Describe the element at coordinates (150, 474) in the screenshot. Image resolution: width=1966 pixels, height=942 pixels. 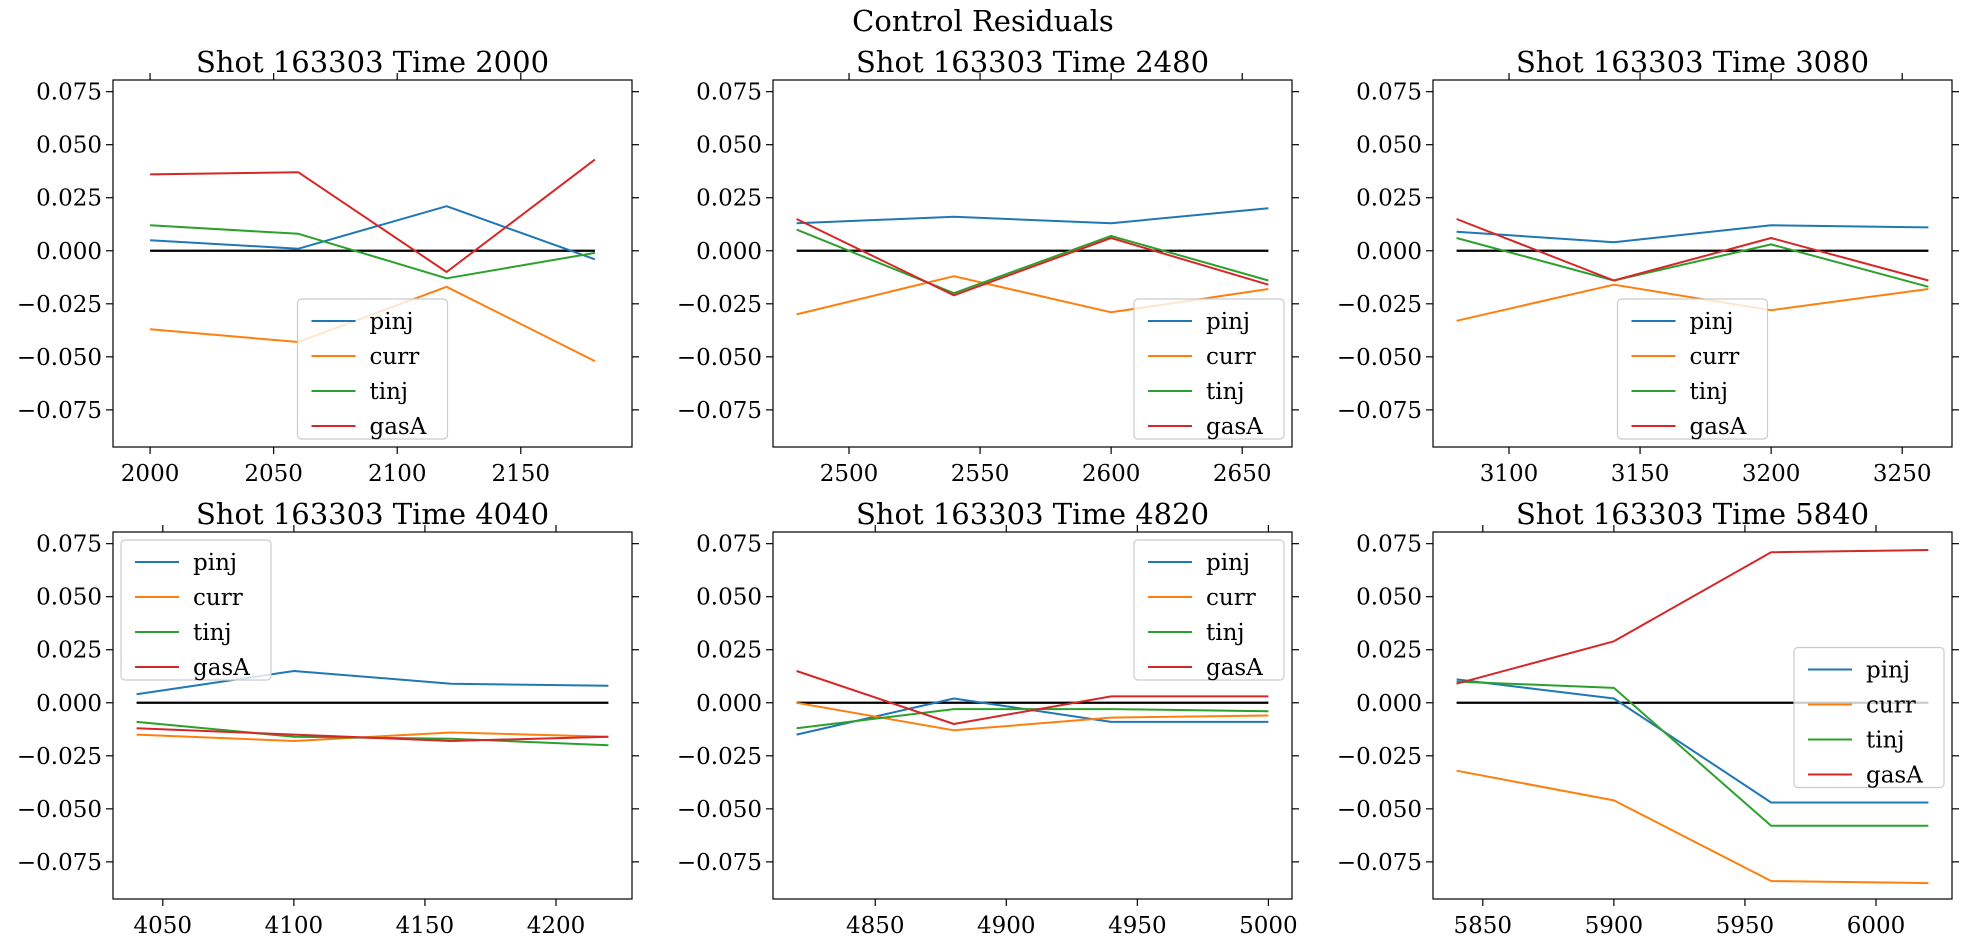
I see `x-tick-label: 2000` at that location.